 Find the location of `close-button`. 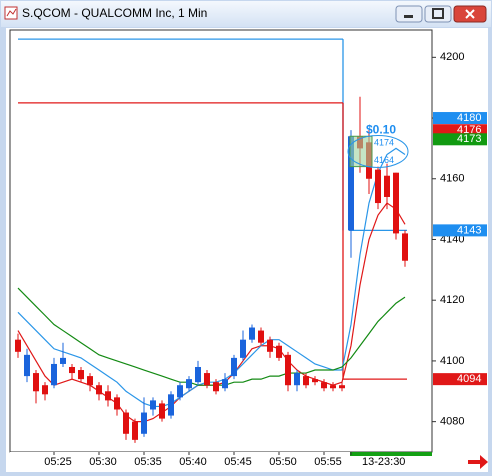

close-button is located at coordinates (470, 14).